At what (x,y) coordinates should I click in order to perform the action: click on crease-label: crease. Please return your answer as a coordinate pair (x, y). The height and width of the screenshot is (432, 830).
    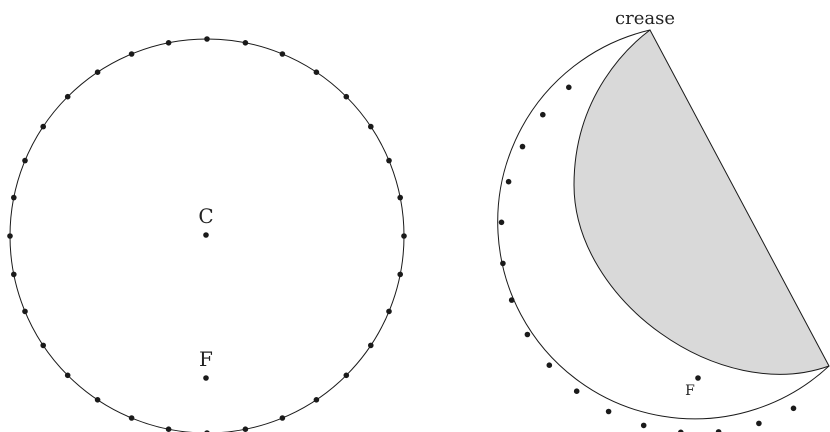
    Looking at the image, I should click on (645, 18).